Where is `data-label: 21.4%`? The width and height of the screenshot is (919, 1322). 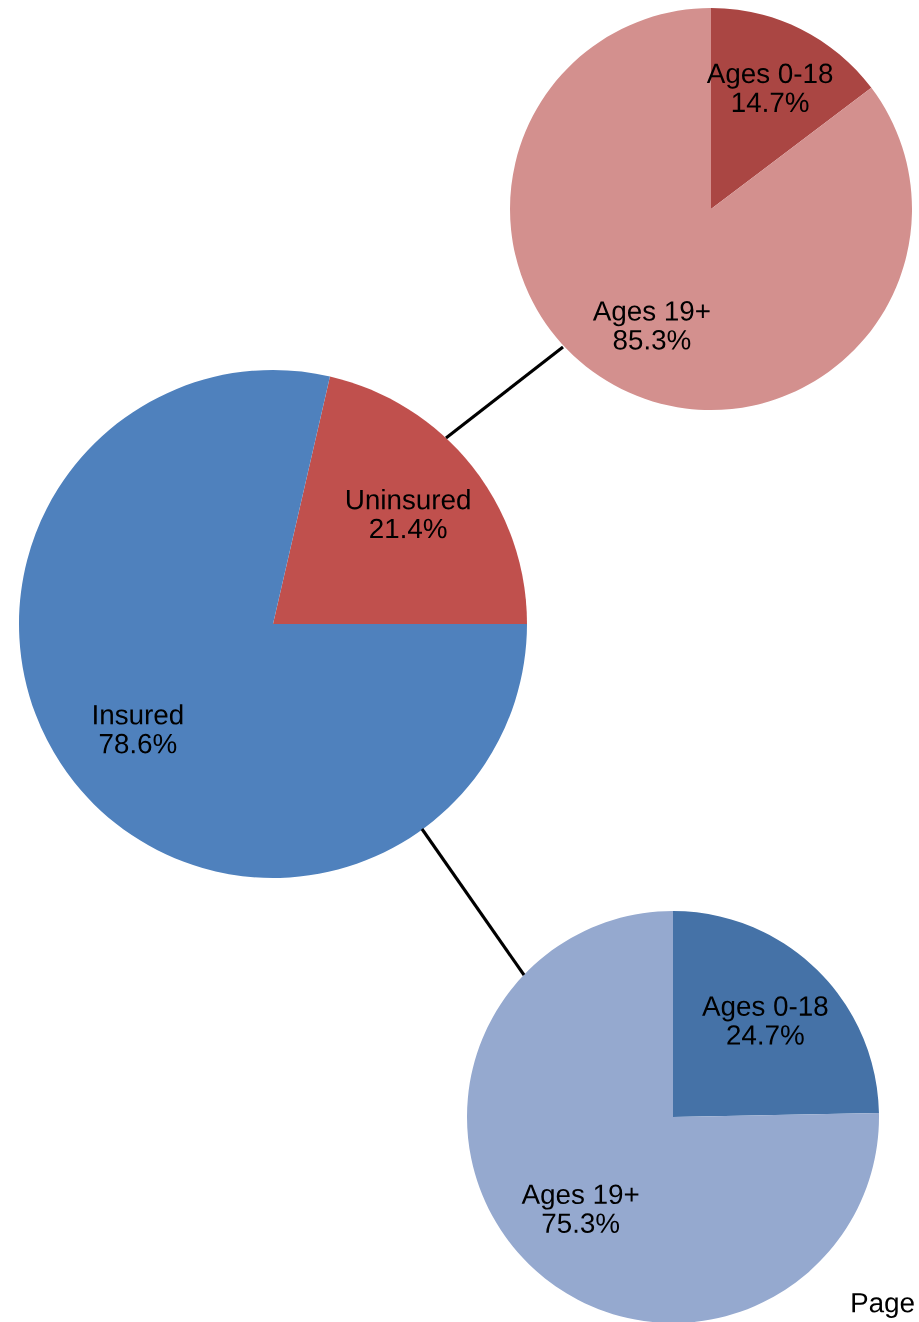 data-label: 21.4% is located at coordinates (408, 528).